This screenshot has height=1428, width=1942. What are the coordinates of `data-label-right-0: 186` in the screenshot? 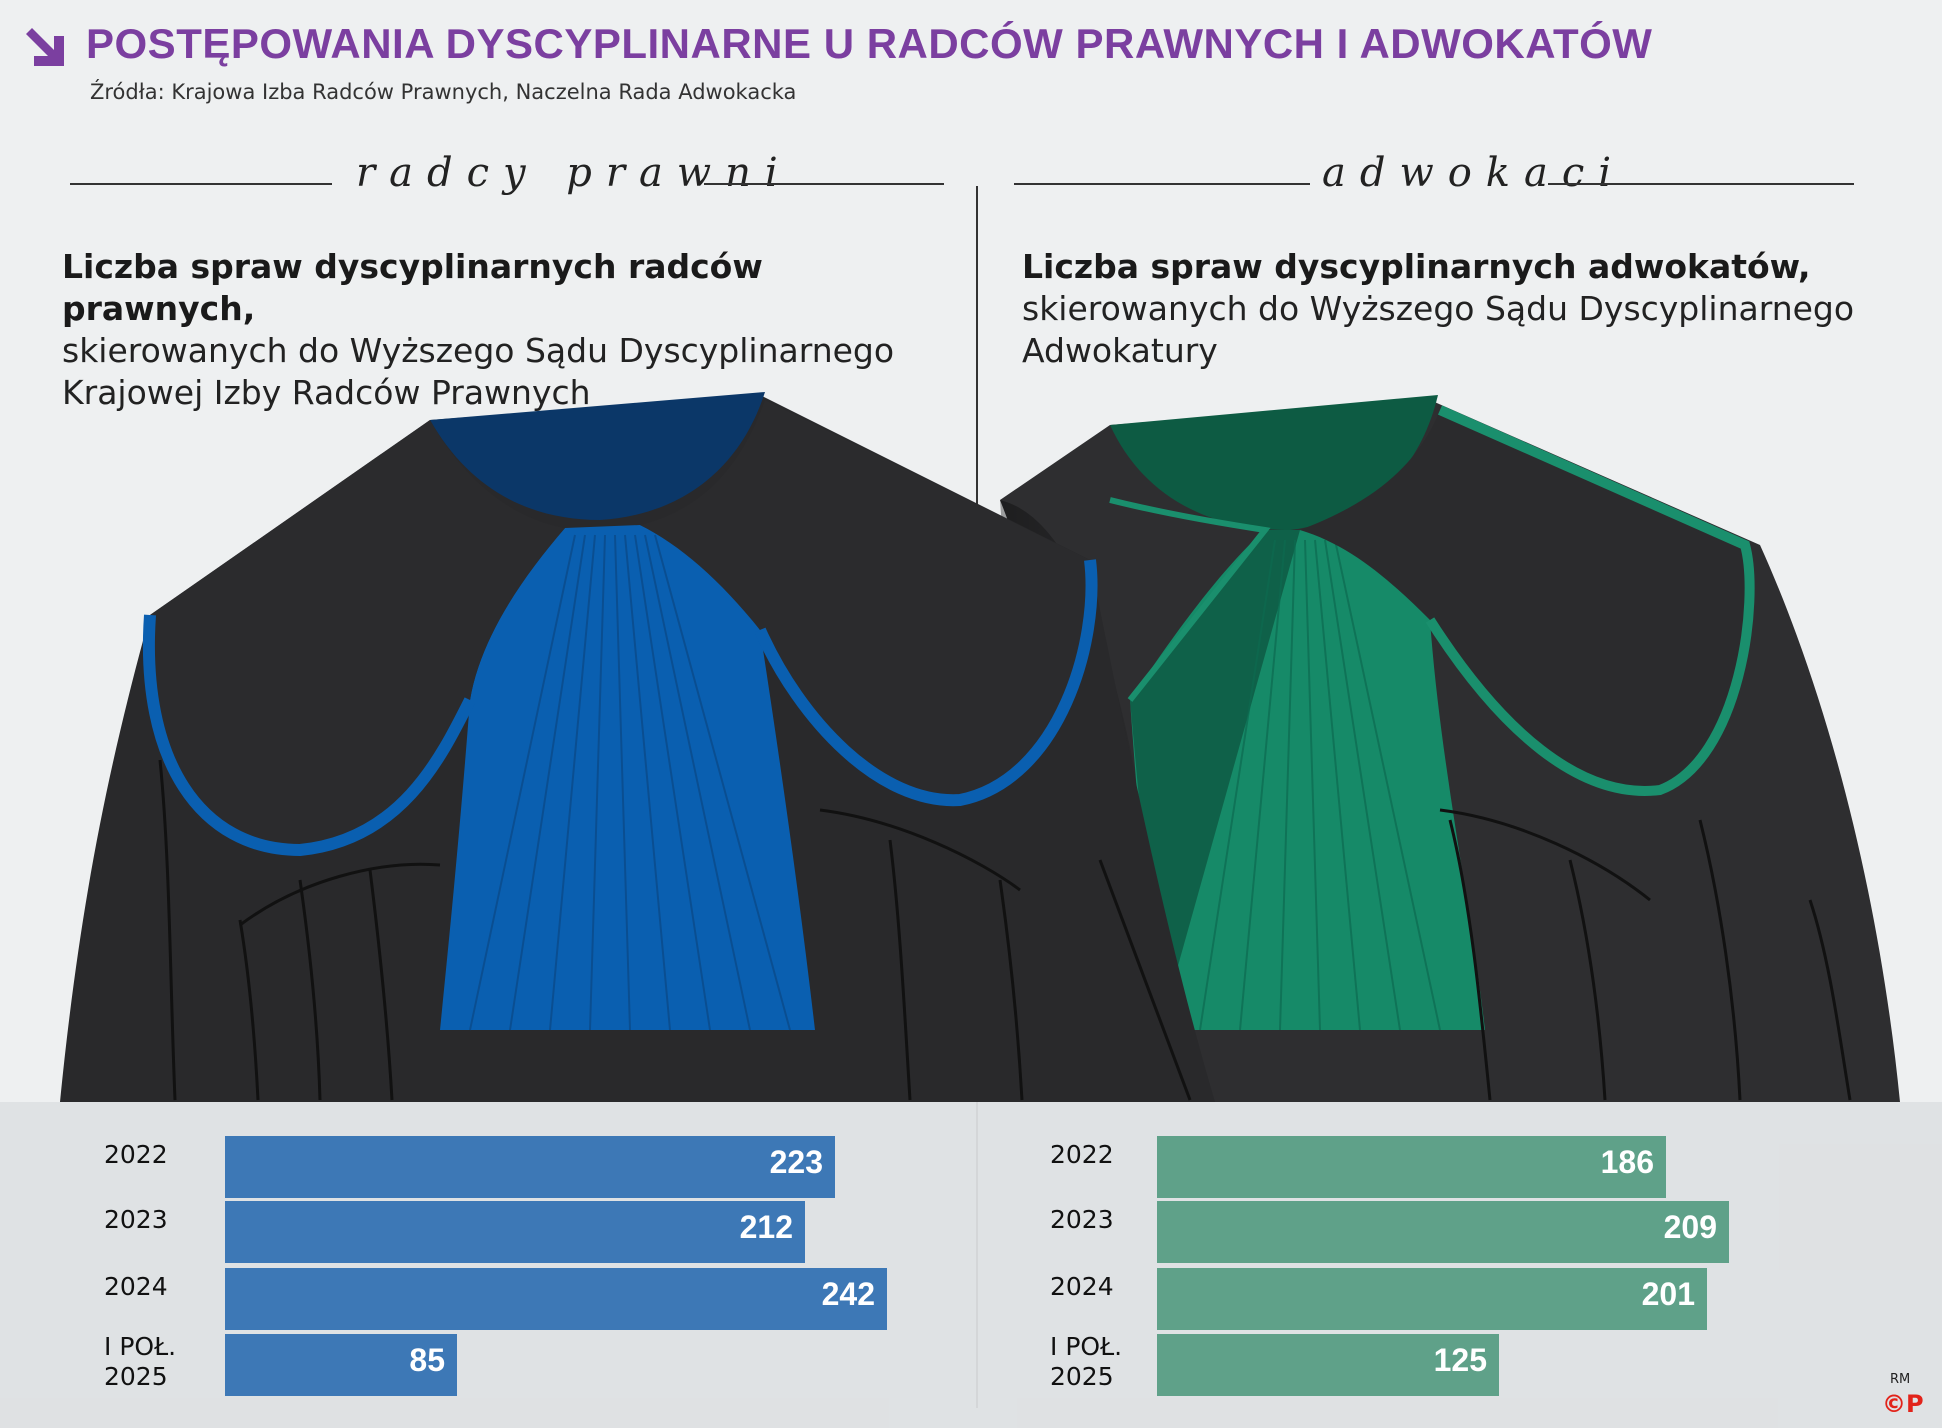 It's located at (1627, 1162).